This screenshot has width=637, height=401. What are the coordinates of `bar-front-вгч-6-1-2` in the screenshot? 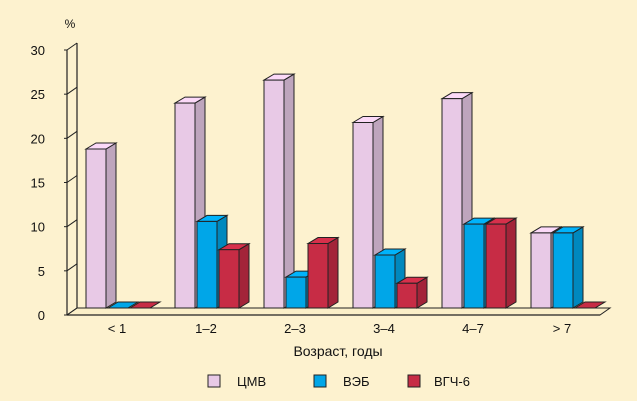 It's located at (229, 279).